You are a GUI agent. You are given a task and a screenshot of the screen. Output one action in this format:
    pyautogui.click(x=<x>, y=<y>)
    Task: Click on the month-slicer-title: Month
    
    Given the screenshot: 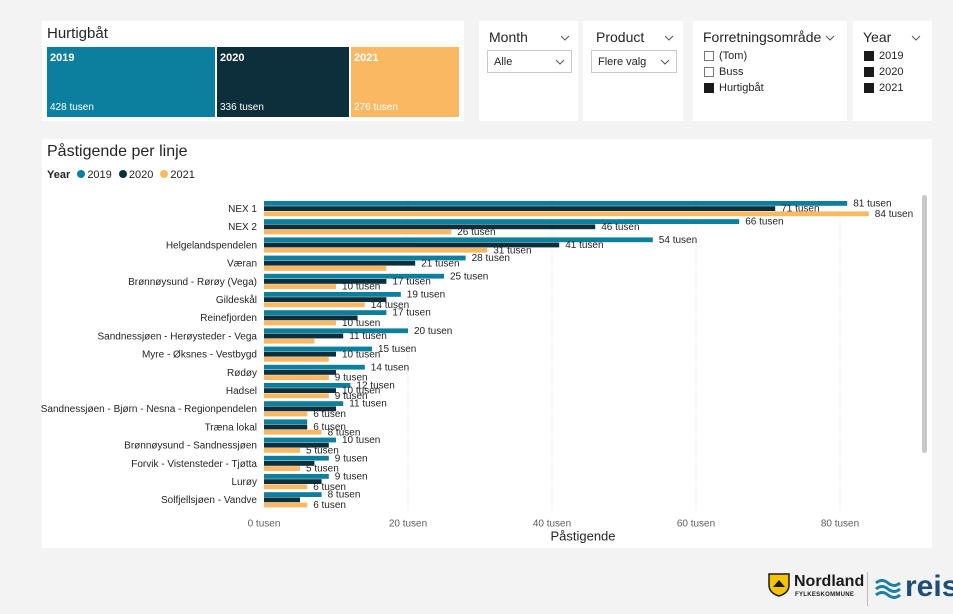 What is the action you would take?
    pyautogui.click(x=508, y=37)
    